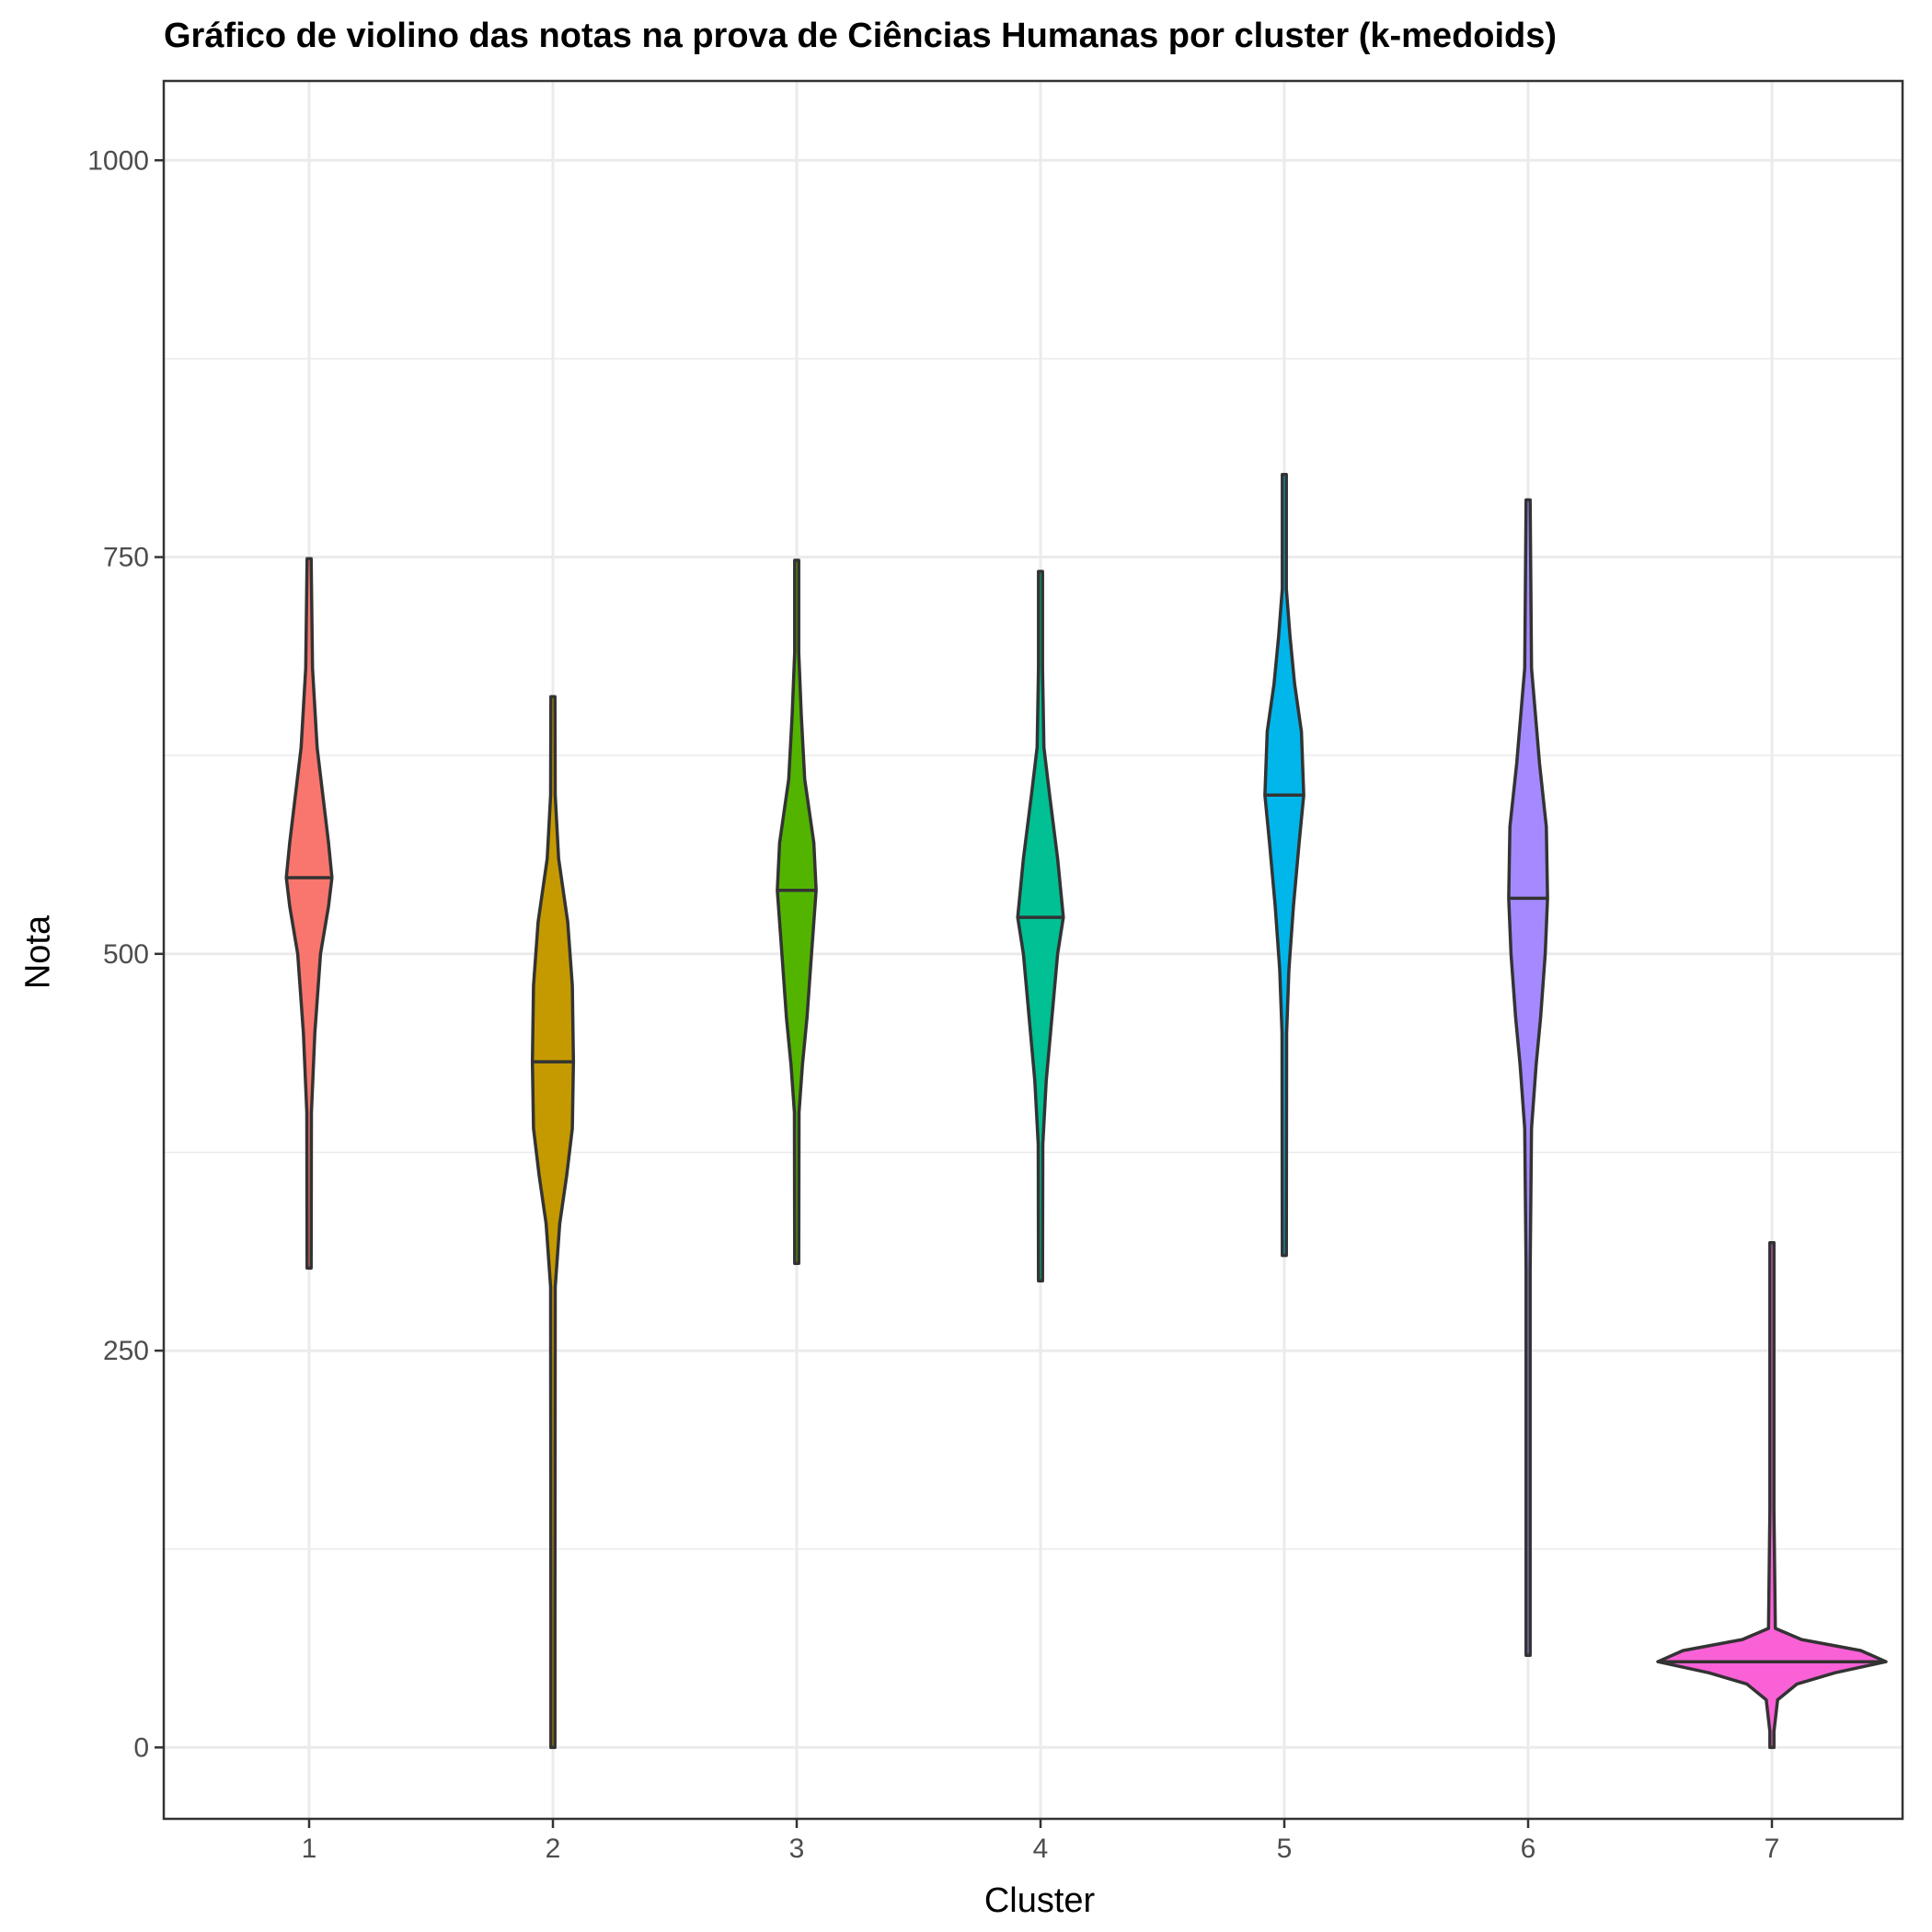 The width and height of the screenshot is (1932, 1932). I want to click on x-tick-label: 4, so click(1041, 1849).